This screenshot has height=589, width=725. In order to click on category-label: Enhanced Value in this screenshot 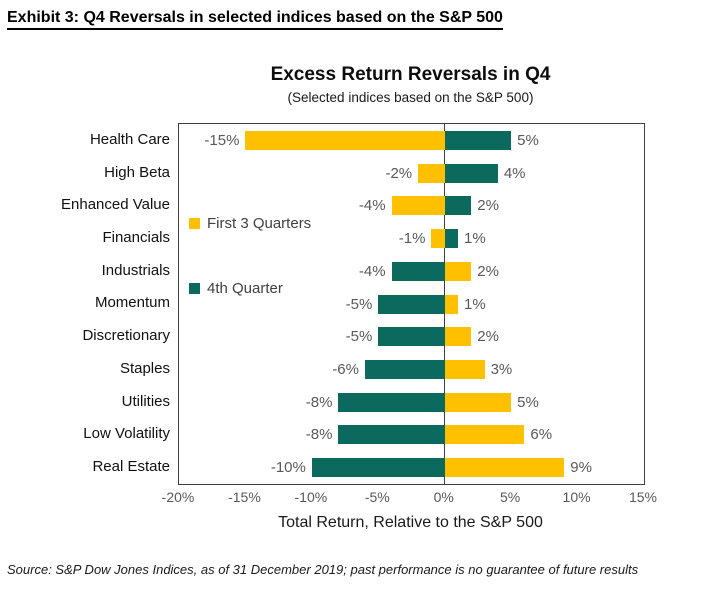, I will do `click(115, 205)`.